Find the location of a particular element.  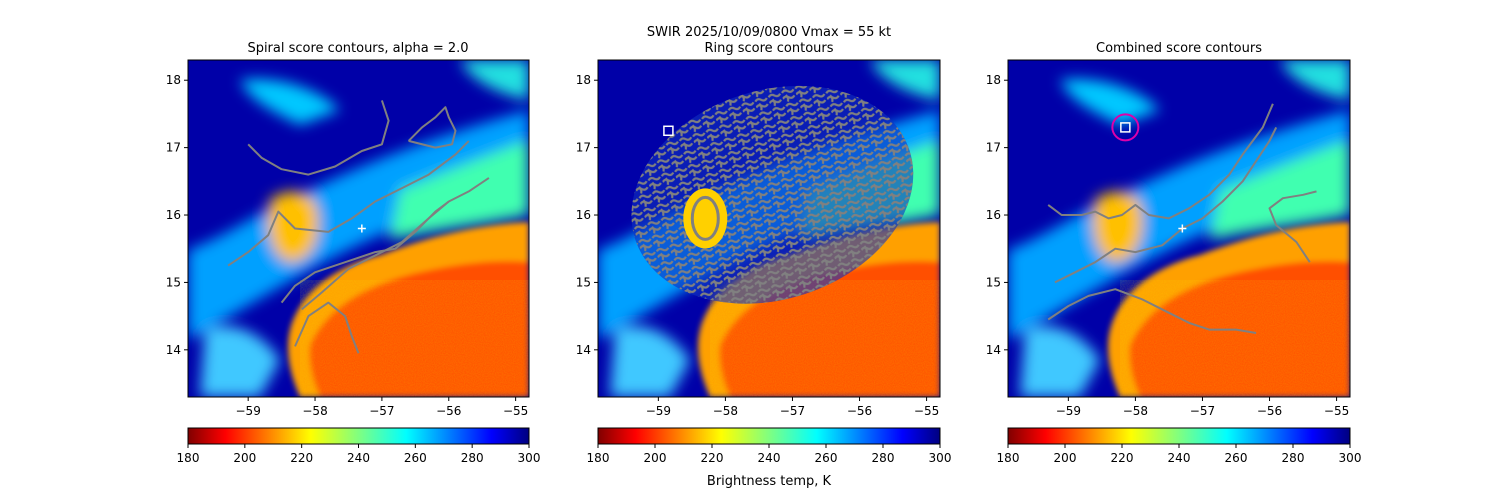

figure-title: SWIR 2025/10/09/0800 Vmax = 55 kt is located at coordinates (769, 32).